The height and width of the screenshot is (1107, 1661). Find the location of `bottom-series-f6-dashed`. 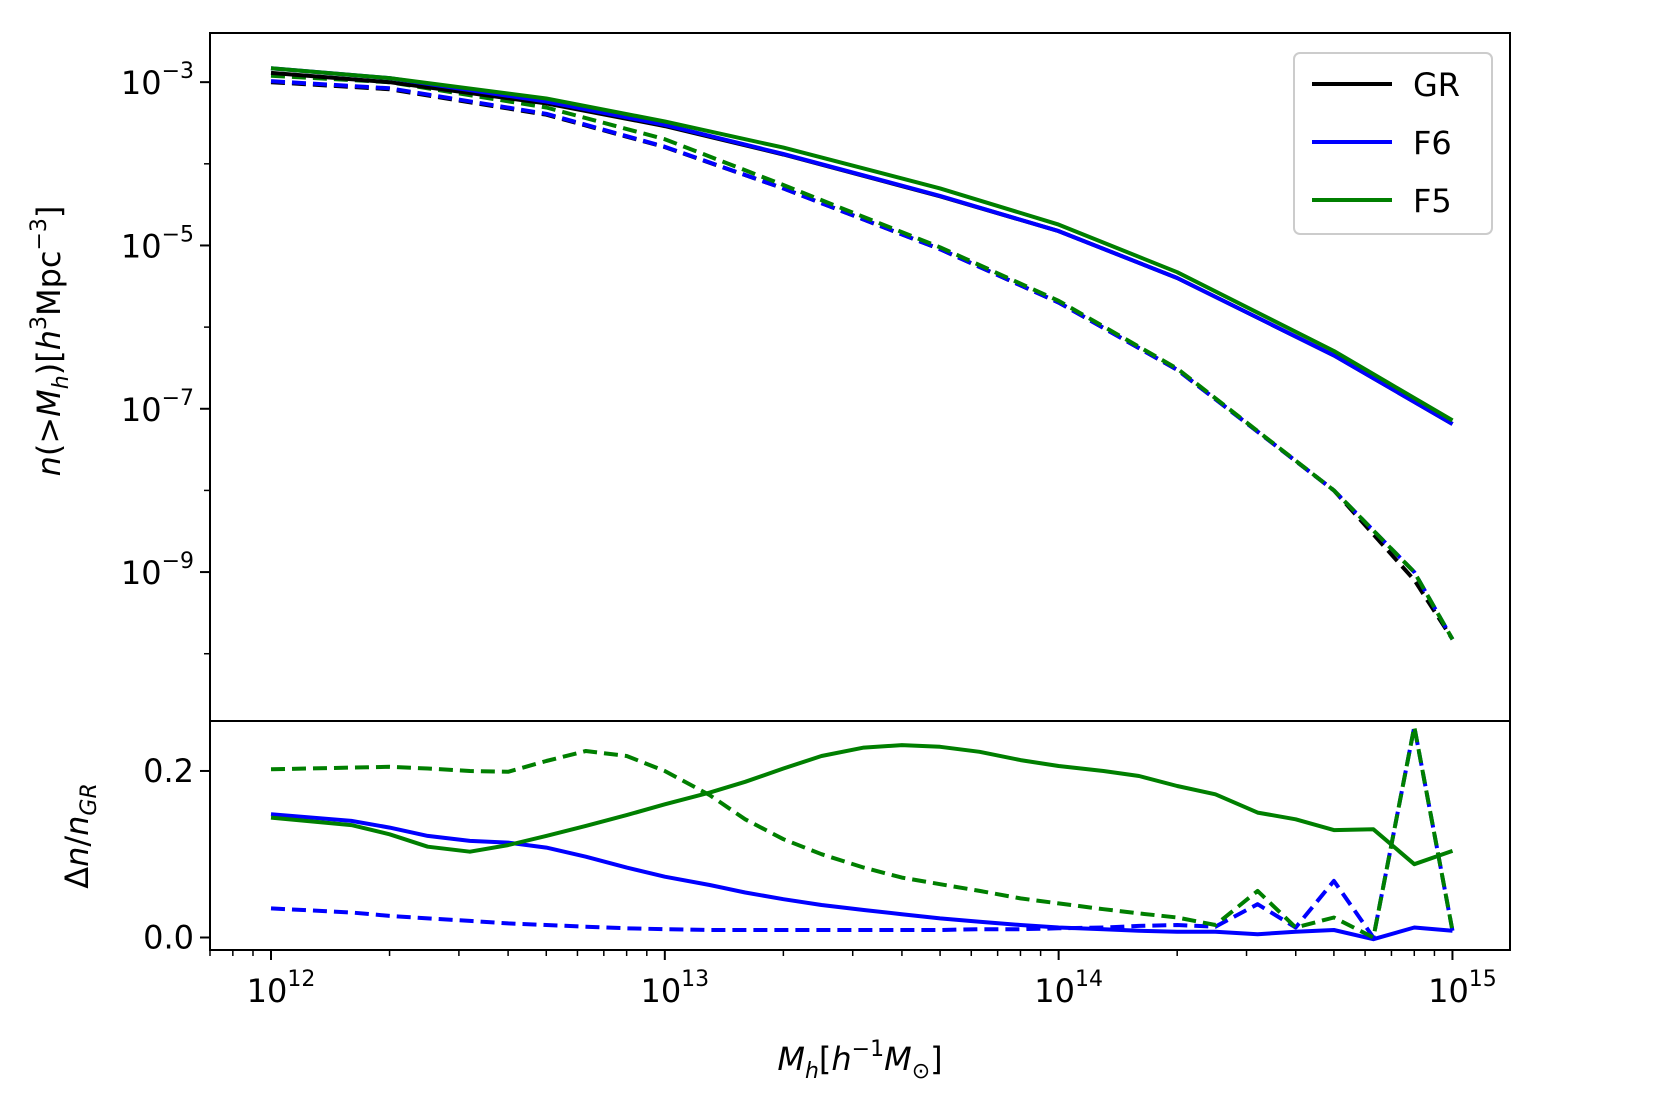

bottom-series-f6-dashed is located at coordinates (862, 832).